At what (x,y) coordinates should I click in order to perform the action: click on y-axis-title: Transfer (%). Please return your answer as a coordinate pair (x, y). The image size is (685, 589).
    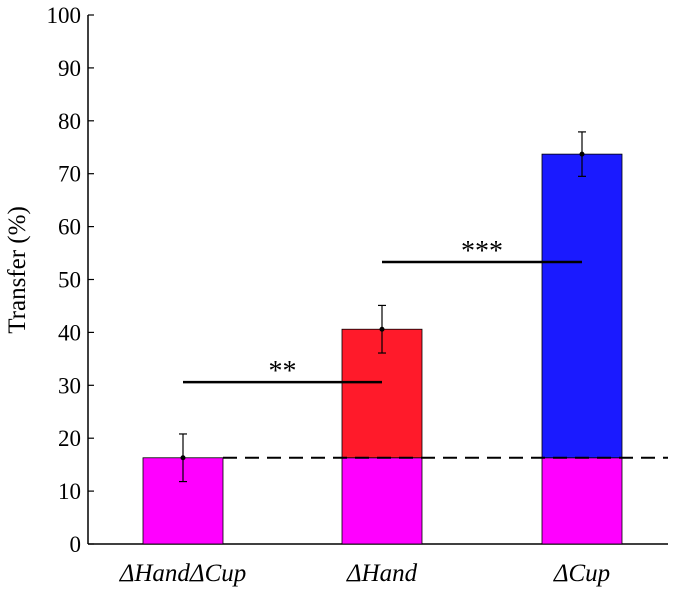
    Looking at the image, I should click on (17, 270).